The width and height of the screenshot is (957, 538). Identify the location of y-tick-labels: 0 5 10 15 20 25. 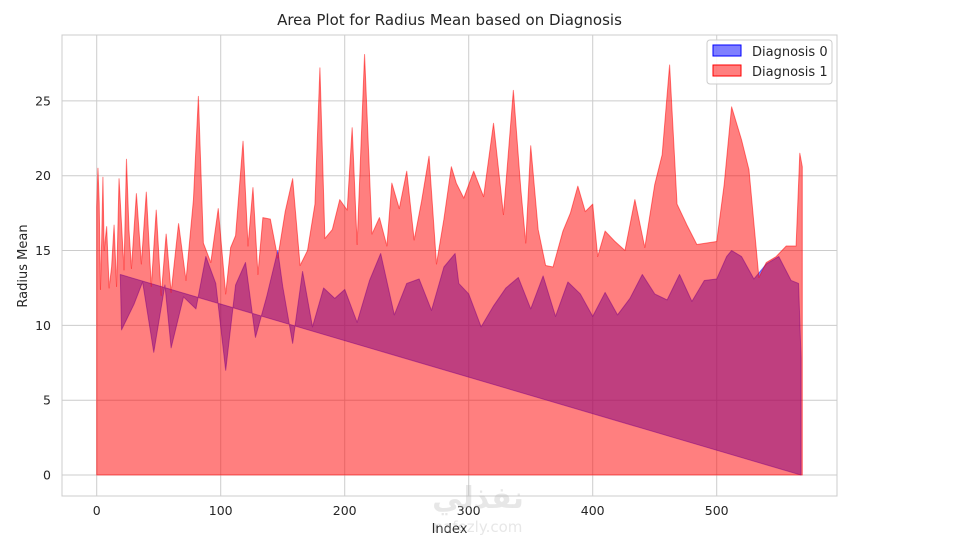
(43, 287).